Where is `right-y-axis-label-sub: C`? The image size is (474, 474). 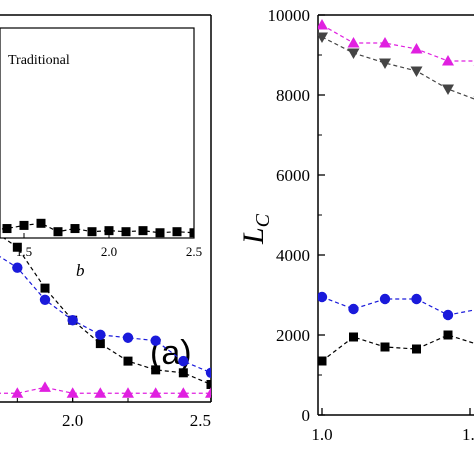 right-y-axis-label-sub: C is located at coordinates (263, 220).